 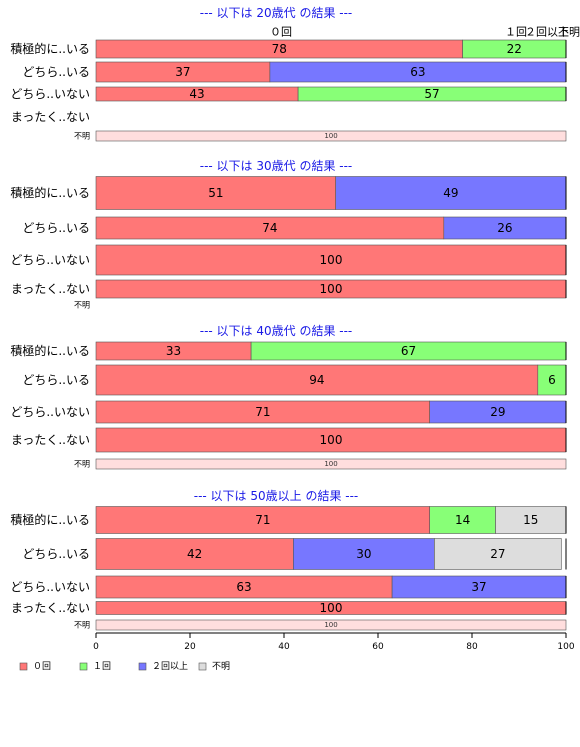 I want to click on x-tick-label: 60, so click(x=378, y=647).